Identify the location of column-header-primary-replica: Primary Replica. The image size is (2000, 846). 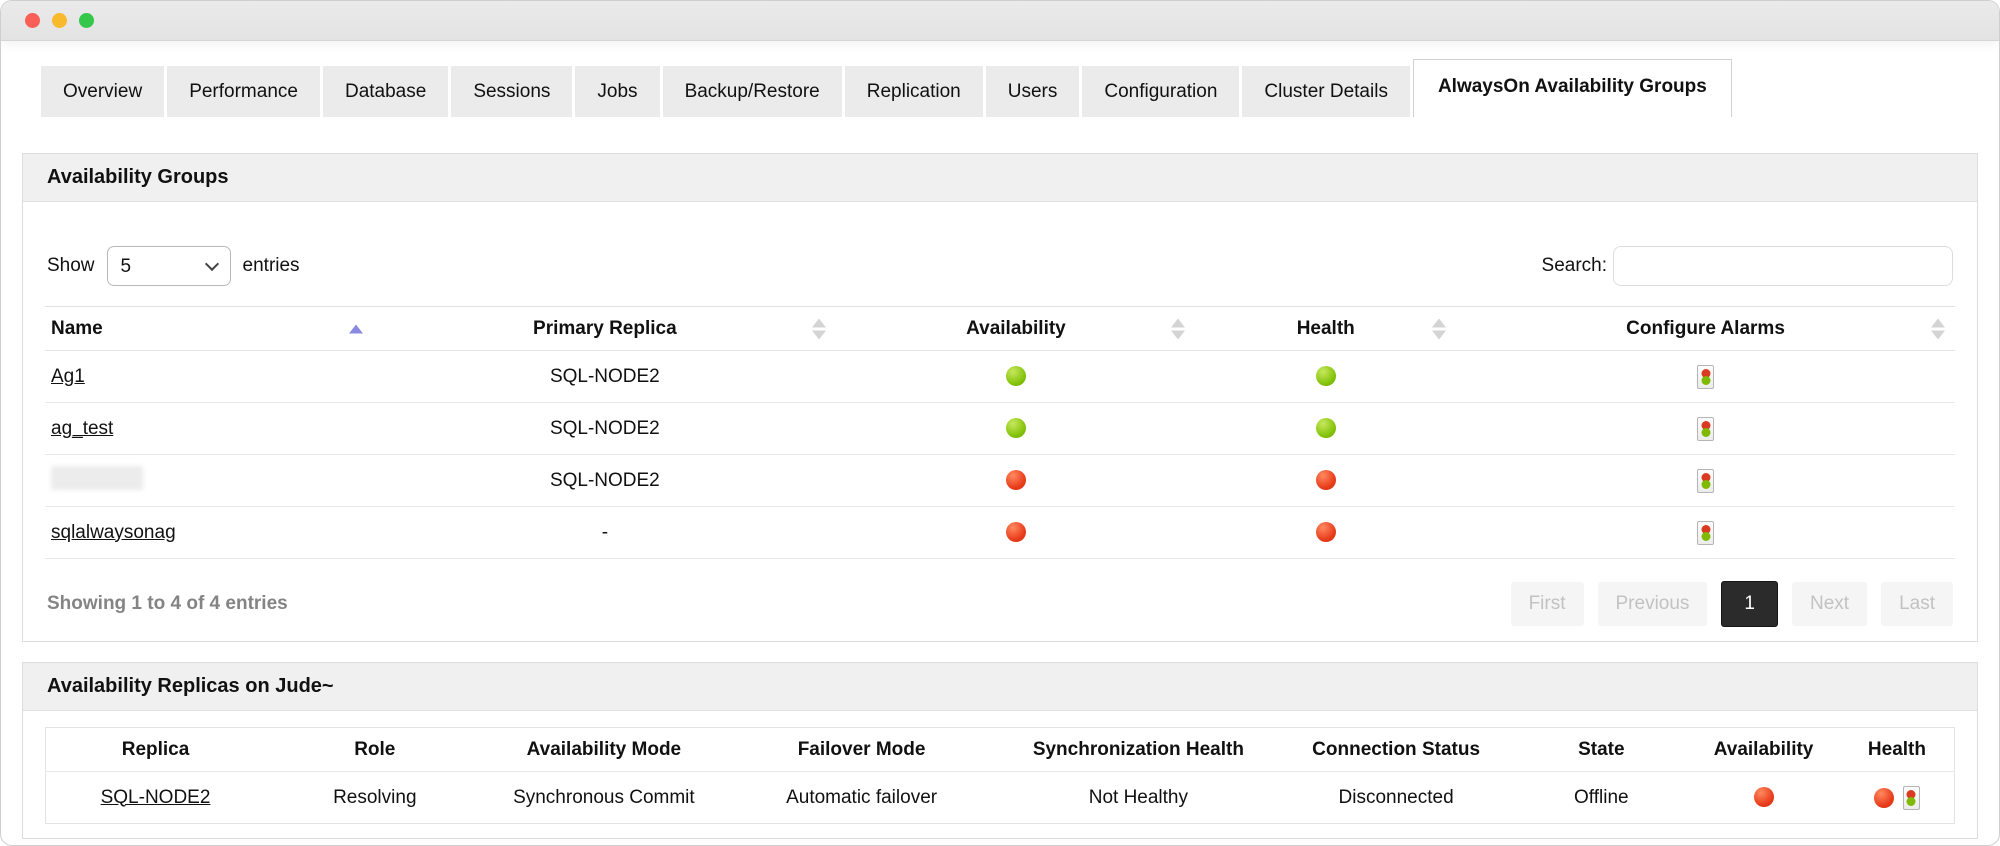
(605, 328).